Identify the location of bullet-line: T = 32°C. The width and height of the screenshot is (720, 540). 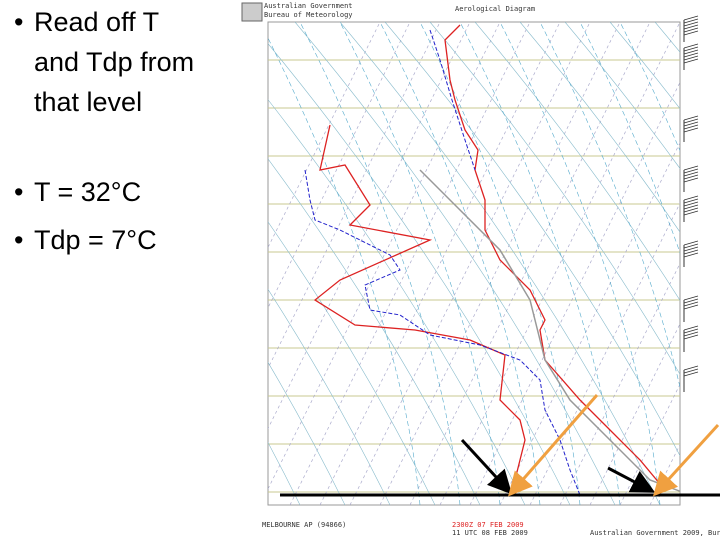
(77, 192).